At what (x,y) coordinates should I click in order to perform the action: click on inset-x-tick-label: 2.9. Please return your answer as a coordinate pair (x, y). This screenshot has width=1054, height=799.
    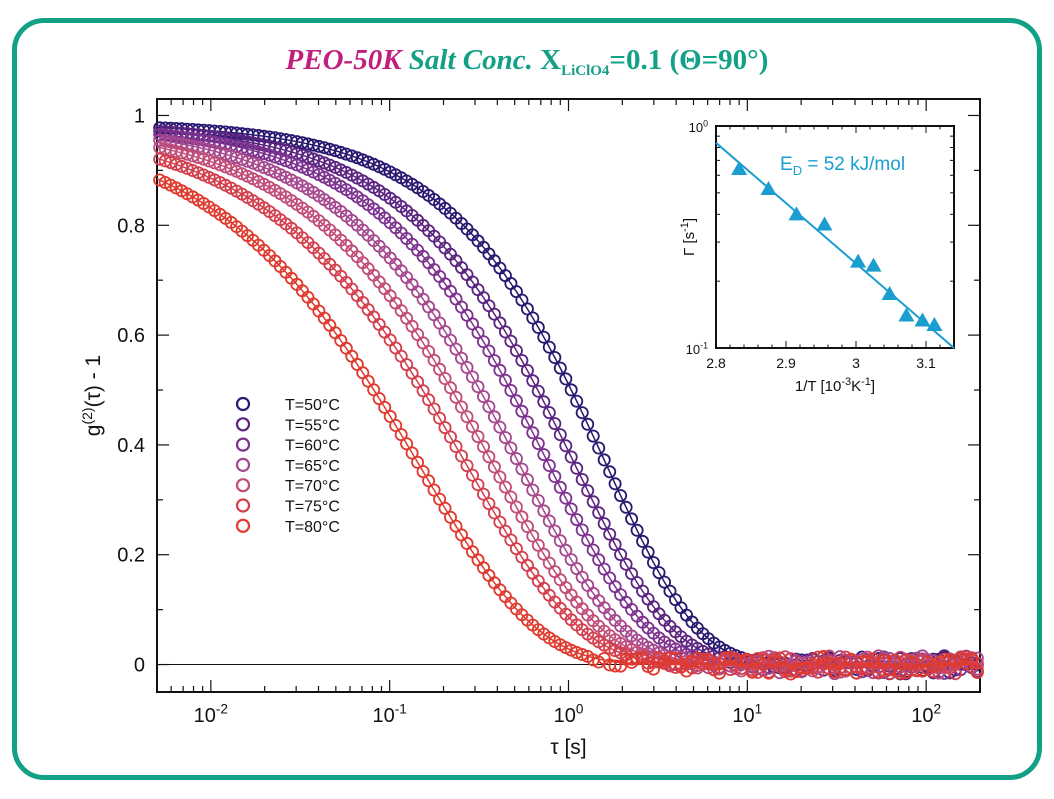
    Looking at the image, I should click on (786, 363).